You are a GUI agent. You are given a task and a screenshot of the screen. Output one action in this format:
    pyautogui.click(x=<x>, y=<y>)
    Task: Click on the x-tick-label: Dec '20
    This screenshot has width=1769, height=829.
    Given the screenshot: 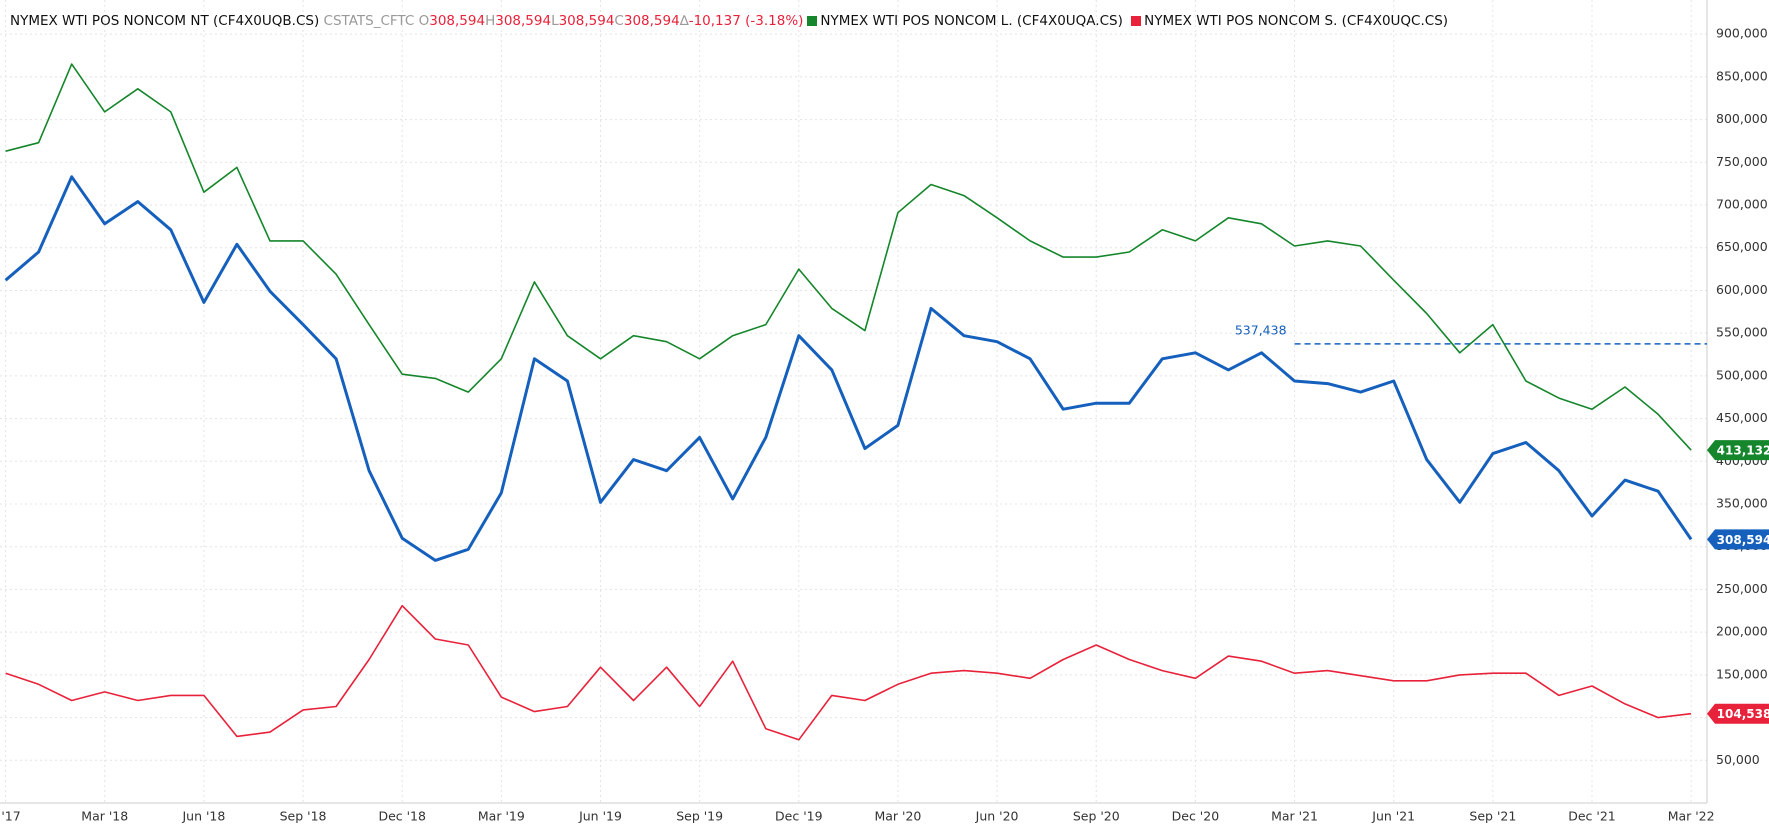 What is the action you would take?
    pyautogui.click(x=1196, y=816)
    